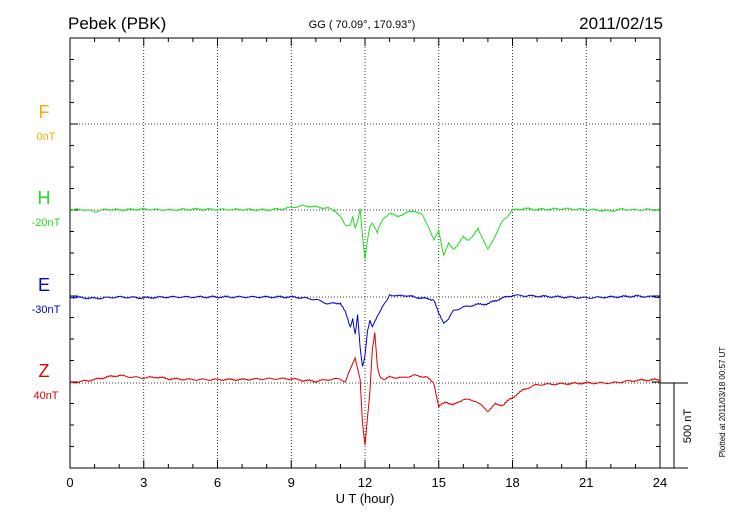 Image resolution: width=730 pixels, height=520 pixels. Describe the element at coordinates (143, 482) in the screenshot. I see `x-tick-label-3: 3` at that location.